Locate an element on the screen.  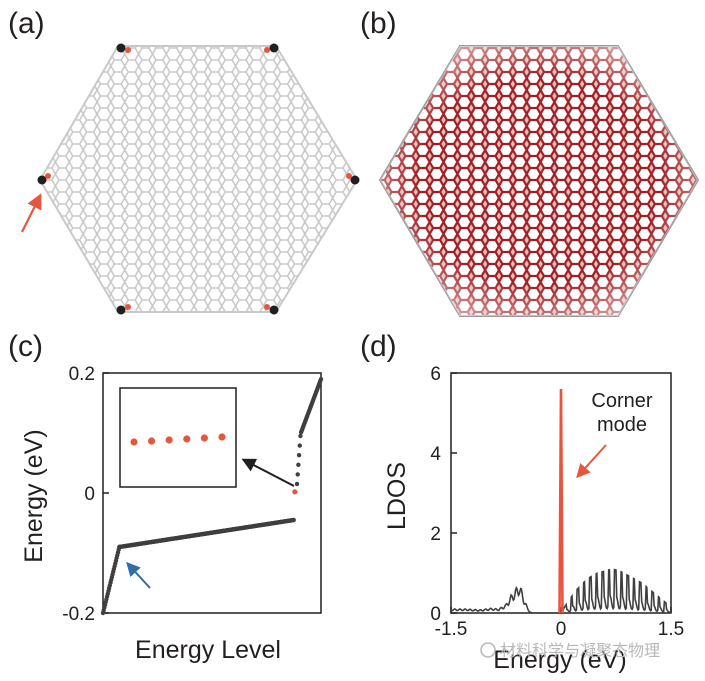
corner-arrow is located at coordinates (31, 213).